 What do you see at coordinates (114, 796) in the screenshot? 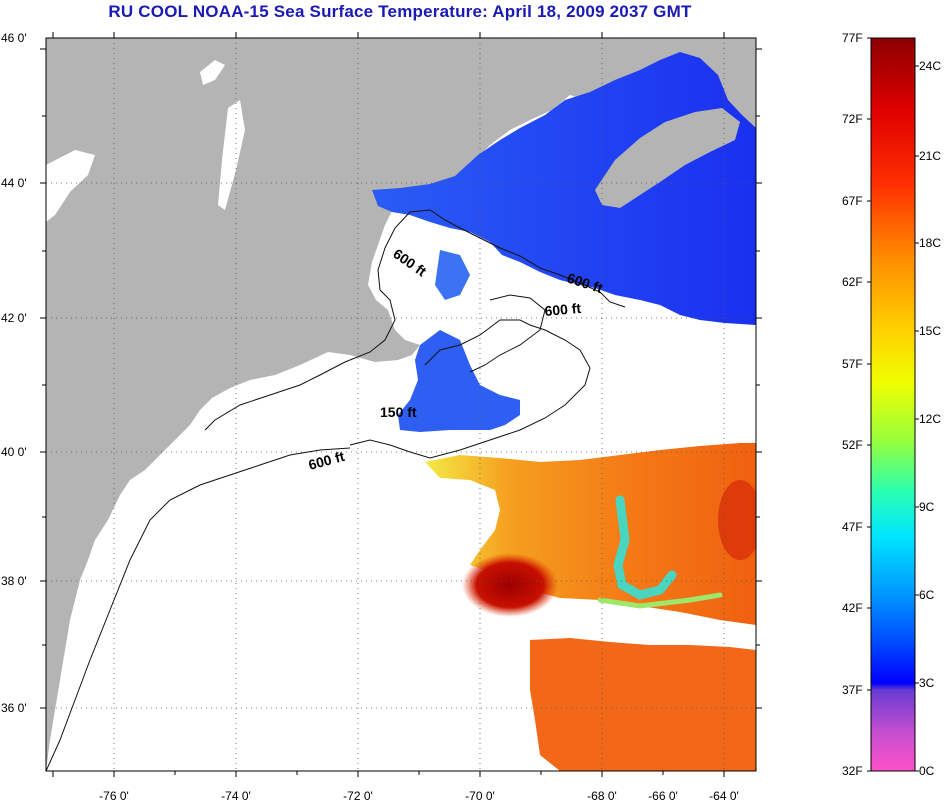
I see `lon-label: -76 0'` at bounding box center [114, 796].